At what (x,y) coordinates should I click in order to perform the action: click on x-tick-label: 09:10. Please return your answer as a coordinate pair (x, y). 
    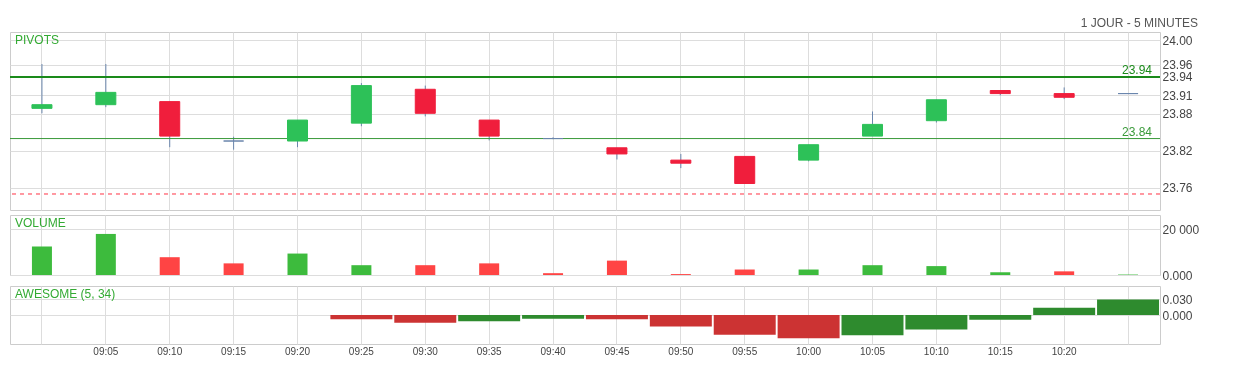
    Looking at the image, I should click on (170, 351).